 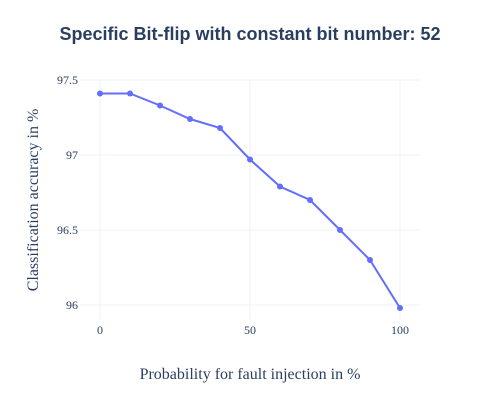 What do you see at coordinates (33, 200) in the screenshot?
I see `y-axis-label: Classification accuracy in %` at bounding box center [33, 200].